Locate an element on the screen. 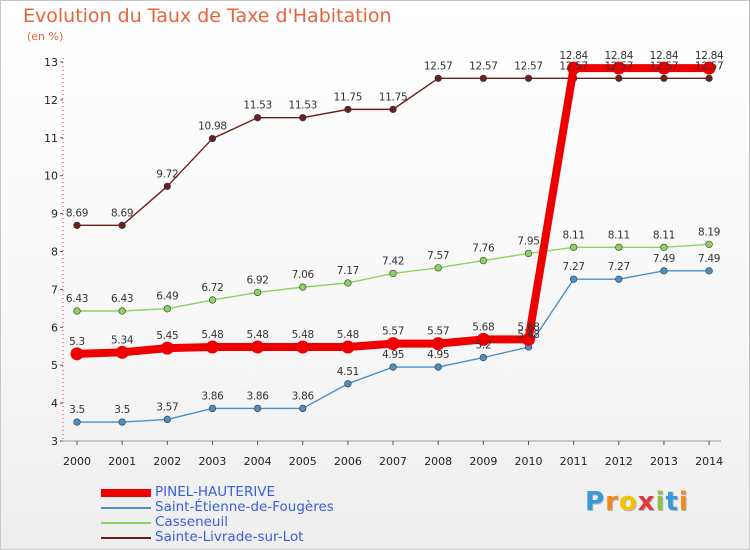 The width and height of the screenshot is (750, 550). legend-label: PINEL-HAUTERIVE is located at coordinates (215, 492).